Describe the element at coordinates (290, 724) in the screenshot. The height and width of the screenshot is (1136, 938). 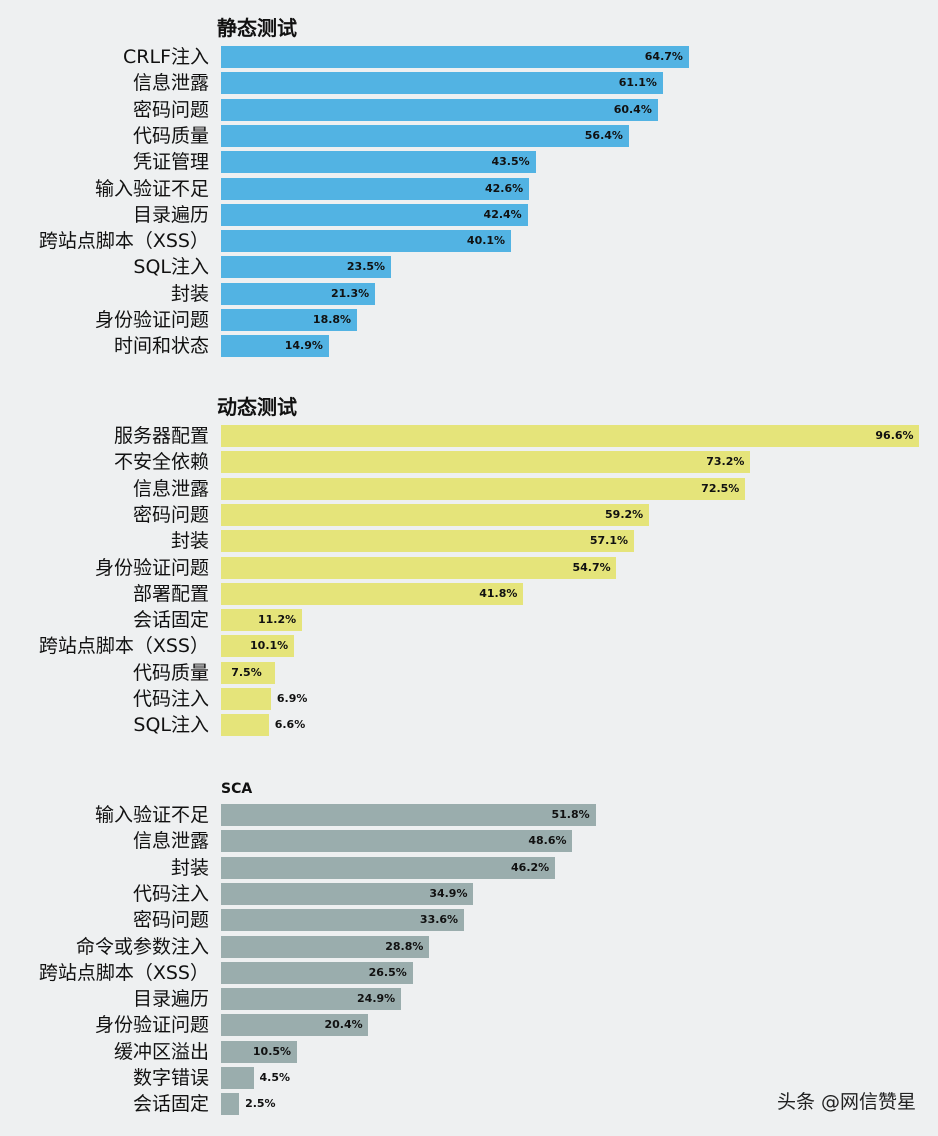
I see `value-label: 6.6%` at that location.